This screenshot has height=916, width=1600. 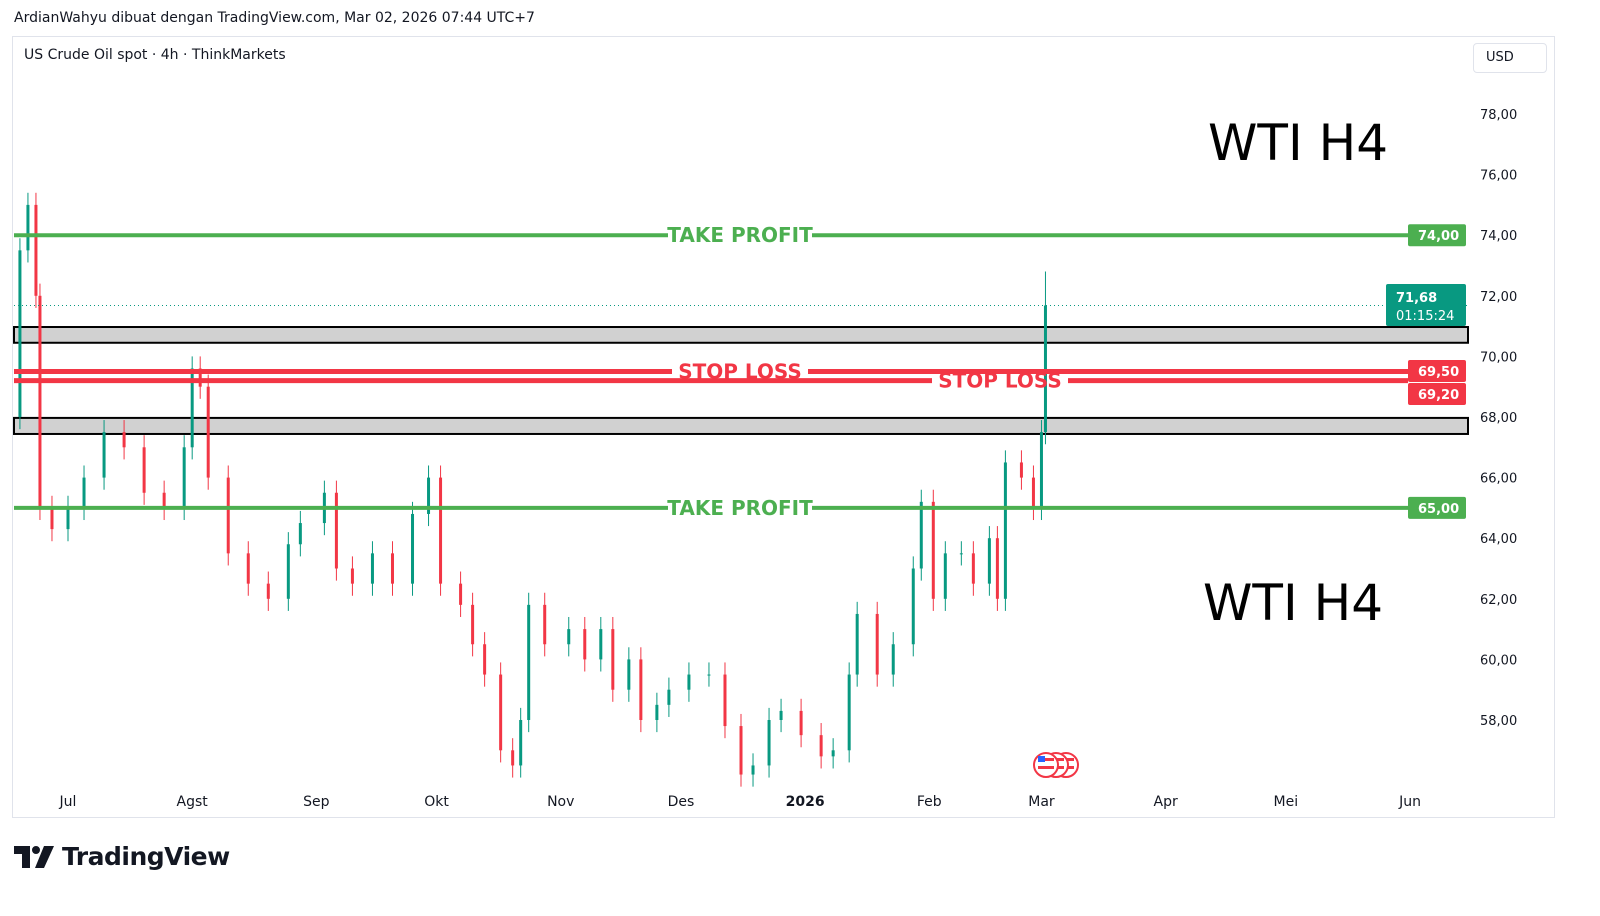 What do you see at coordinates (1498, 176) in the screenshot?
I see `y-tick-label: 76,00` at bounding box center [1498, 176].